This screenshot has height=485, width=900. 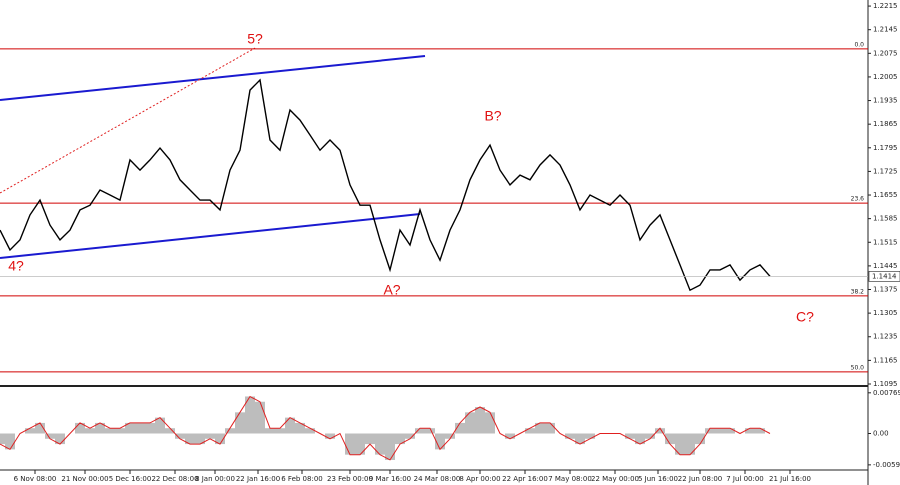 What do you see at coordinates (658, 479) in the screenshot?
I see `x-tick-label: 5 Jun 16:00` at bounding box center [658, 479].